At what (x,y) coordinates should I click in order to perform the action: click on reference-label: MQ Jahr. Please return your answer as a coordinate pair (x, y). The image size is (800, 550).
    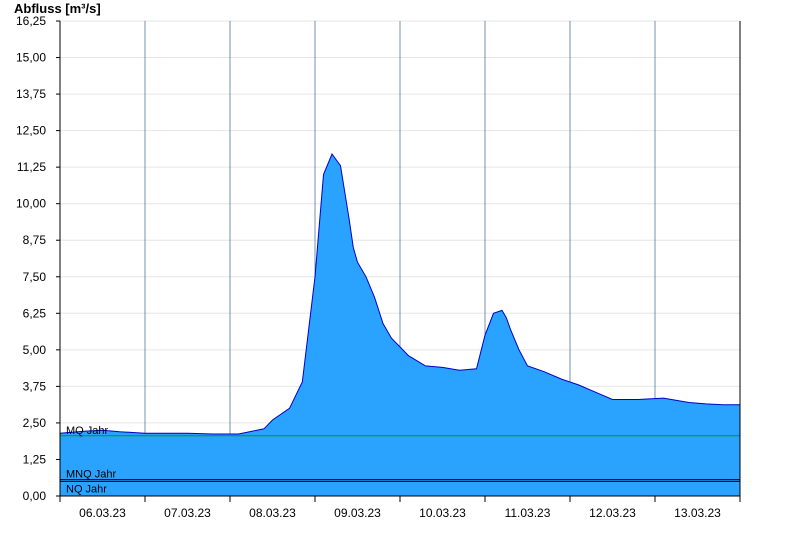
    Looking at the image, I should click on (87, 431).